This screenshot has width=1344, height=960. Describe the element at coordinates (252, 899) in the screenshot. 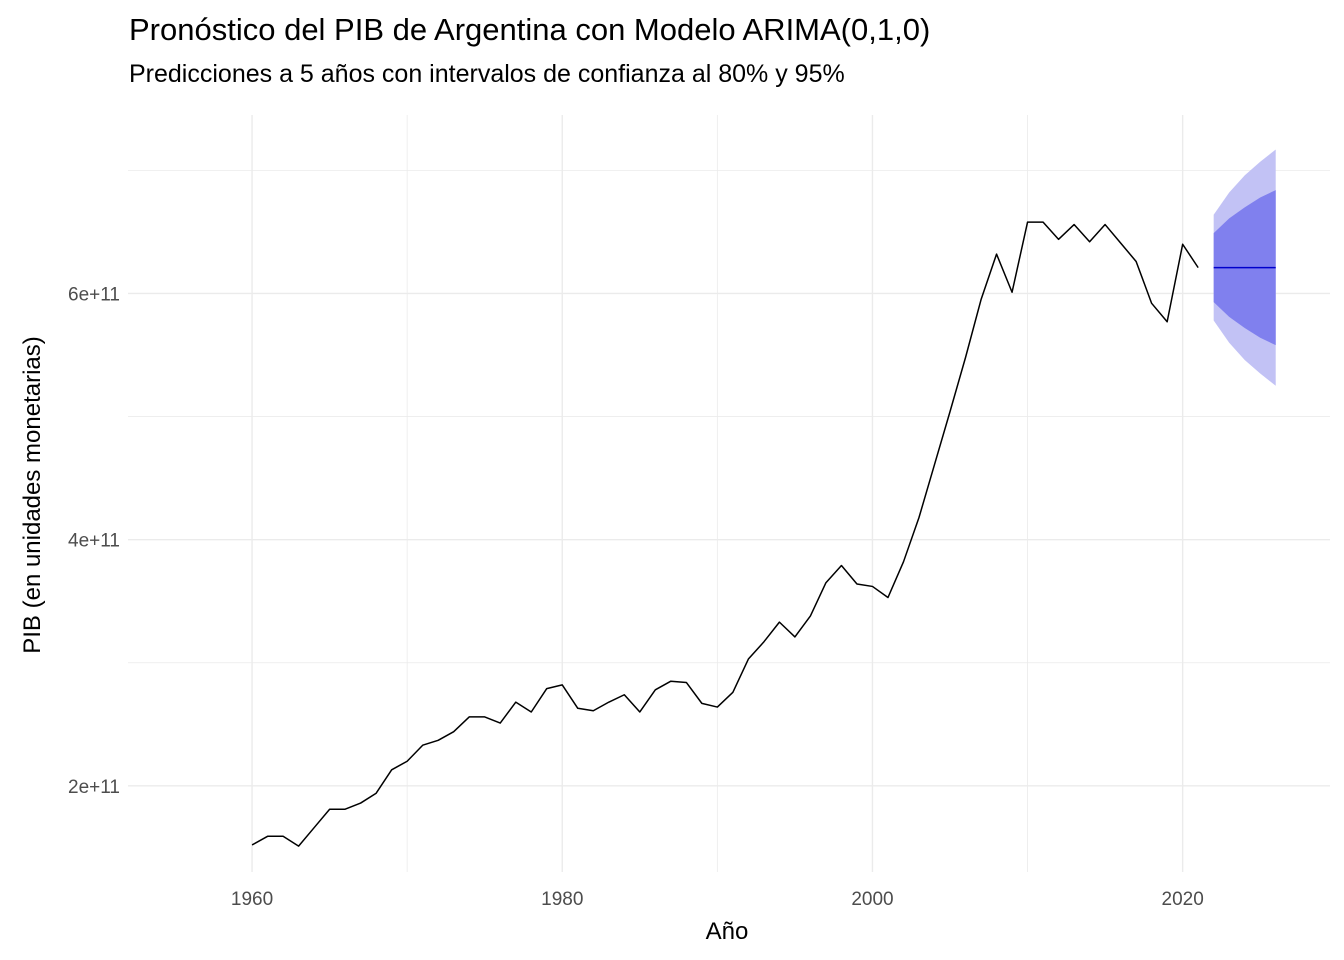

I see `x-tick-label: 1960` at that location.